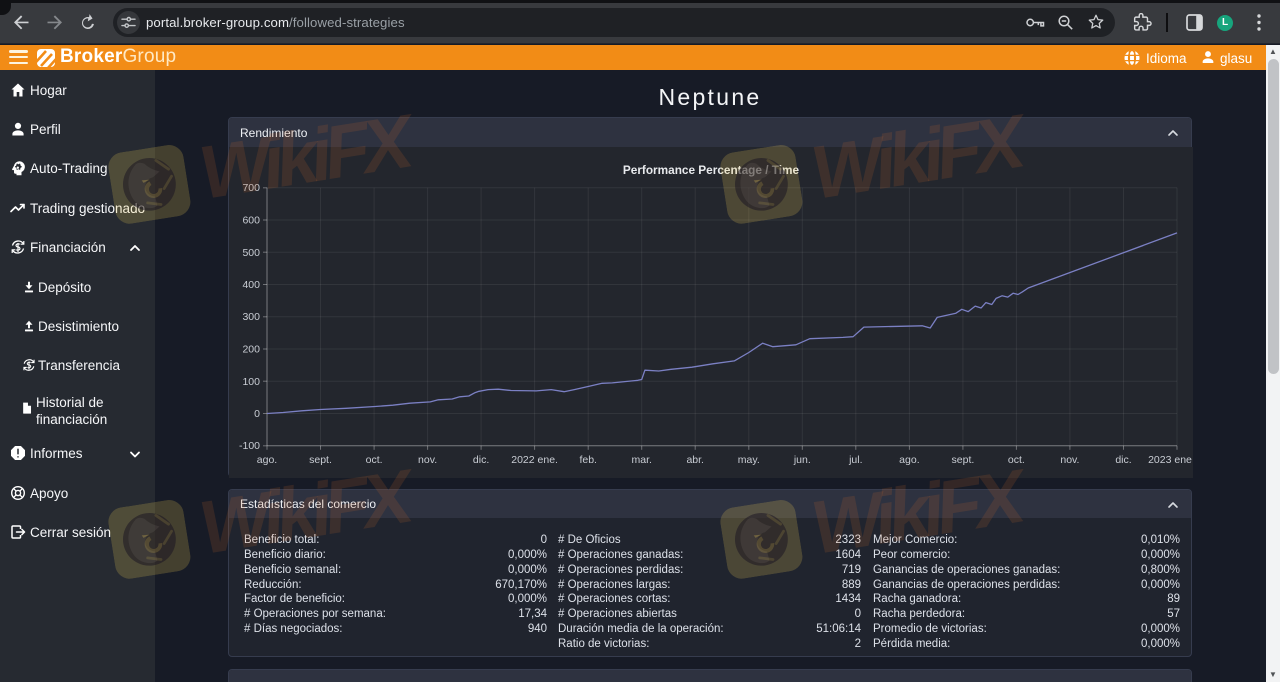 This screenshot has height=682, width=1280. What do you see at coordinates (534, 460) in the screenshot?
I see `svg-text: 2022 ene.` at bounding box center [534, 460].